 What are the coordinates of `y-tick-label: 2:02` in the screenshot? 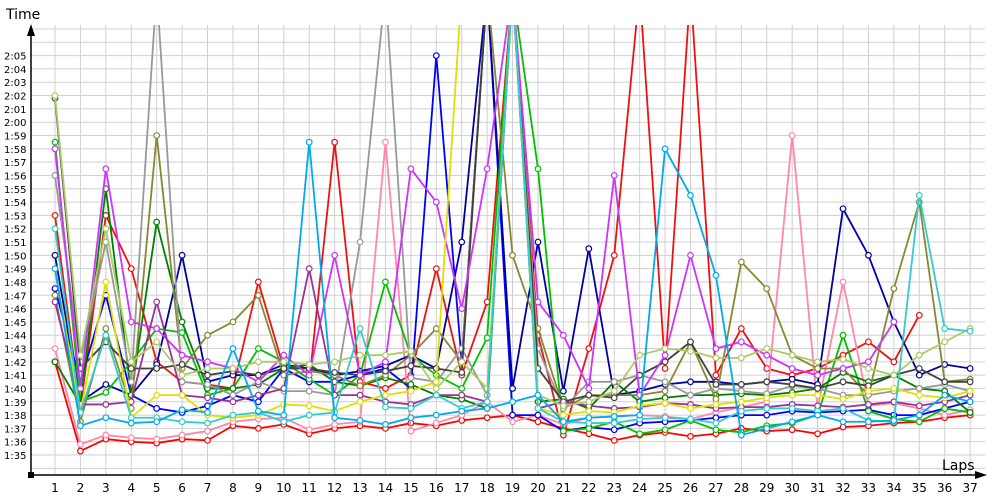 It's located at (15, 97).